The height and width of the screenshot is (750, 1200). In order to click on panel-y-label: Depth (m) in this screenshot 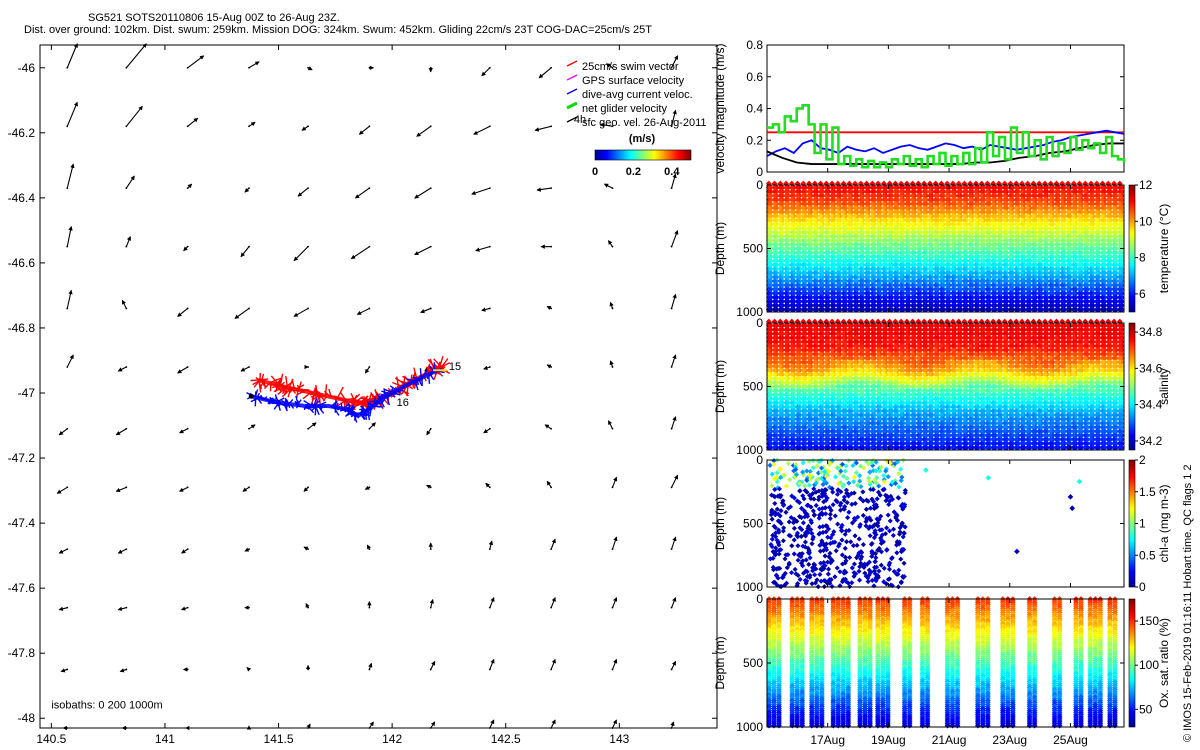, I will do `click(720, 523)`.